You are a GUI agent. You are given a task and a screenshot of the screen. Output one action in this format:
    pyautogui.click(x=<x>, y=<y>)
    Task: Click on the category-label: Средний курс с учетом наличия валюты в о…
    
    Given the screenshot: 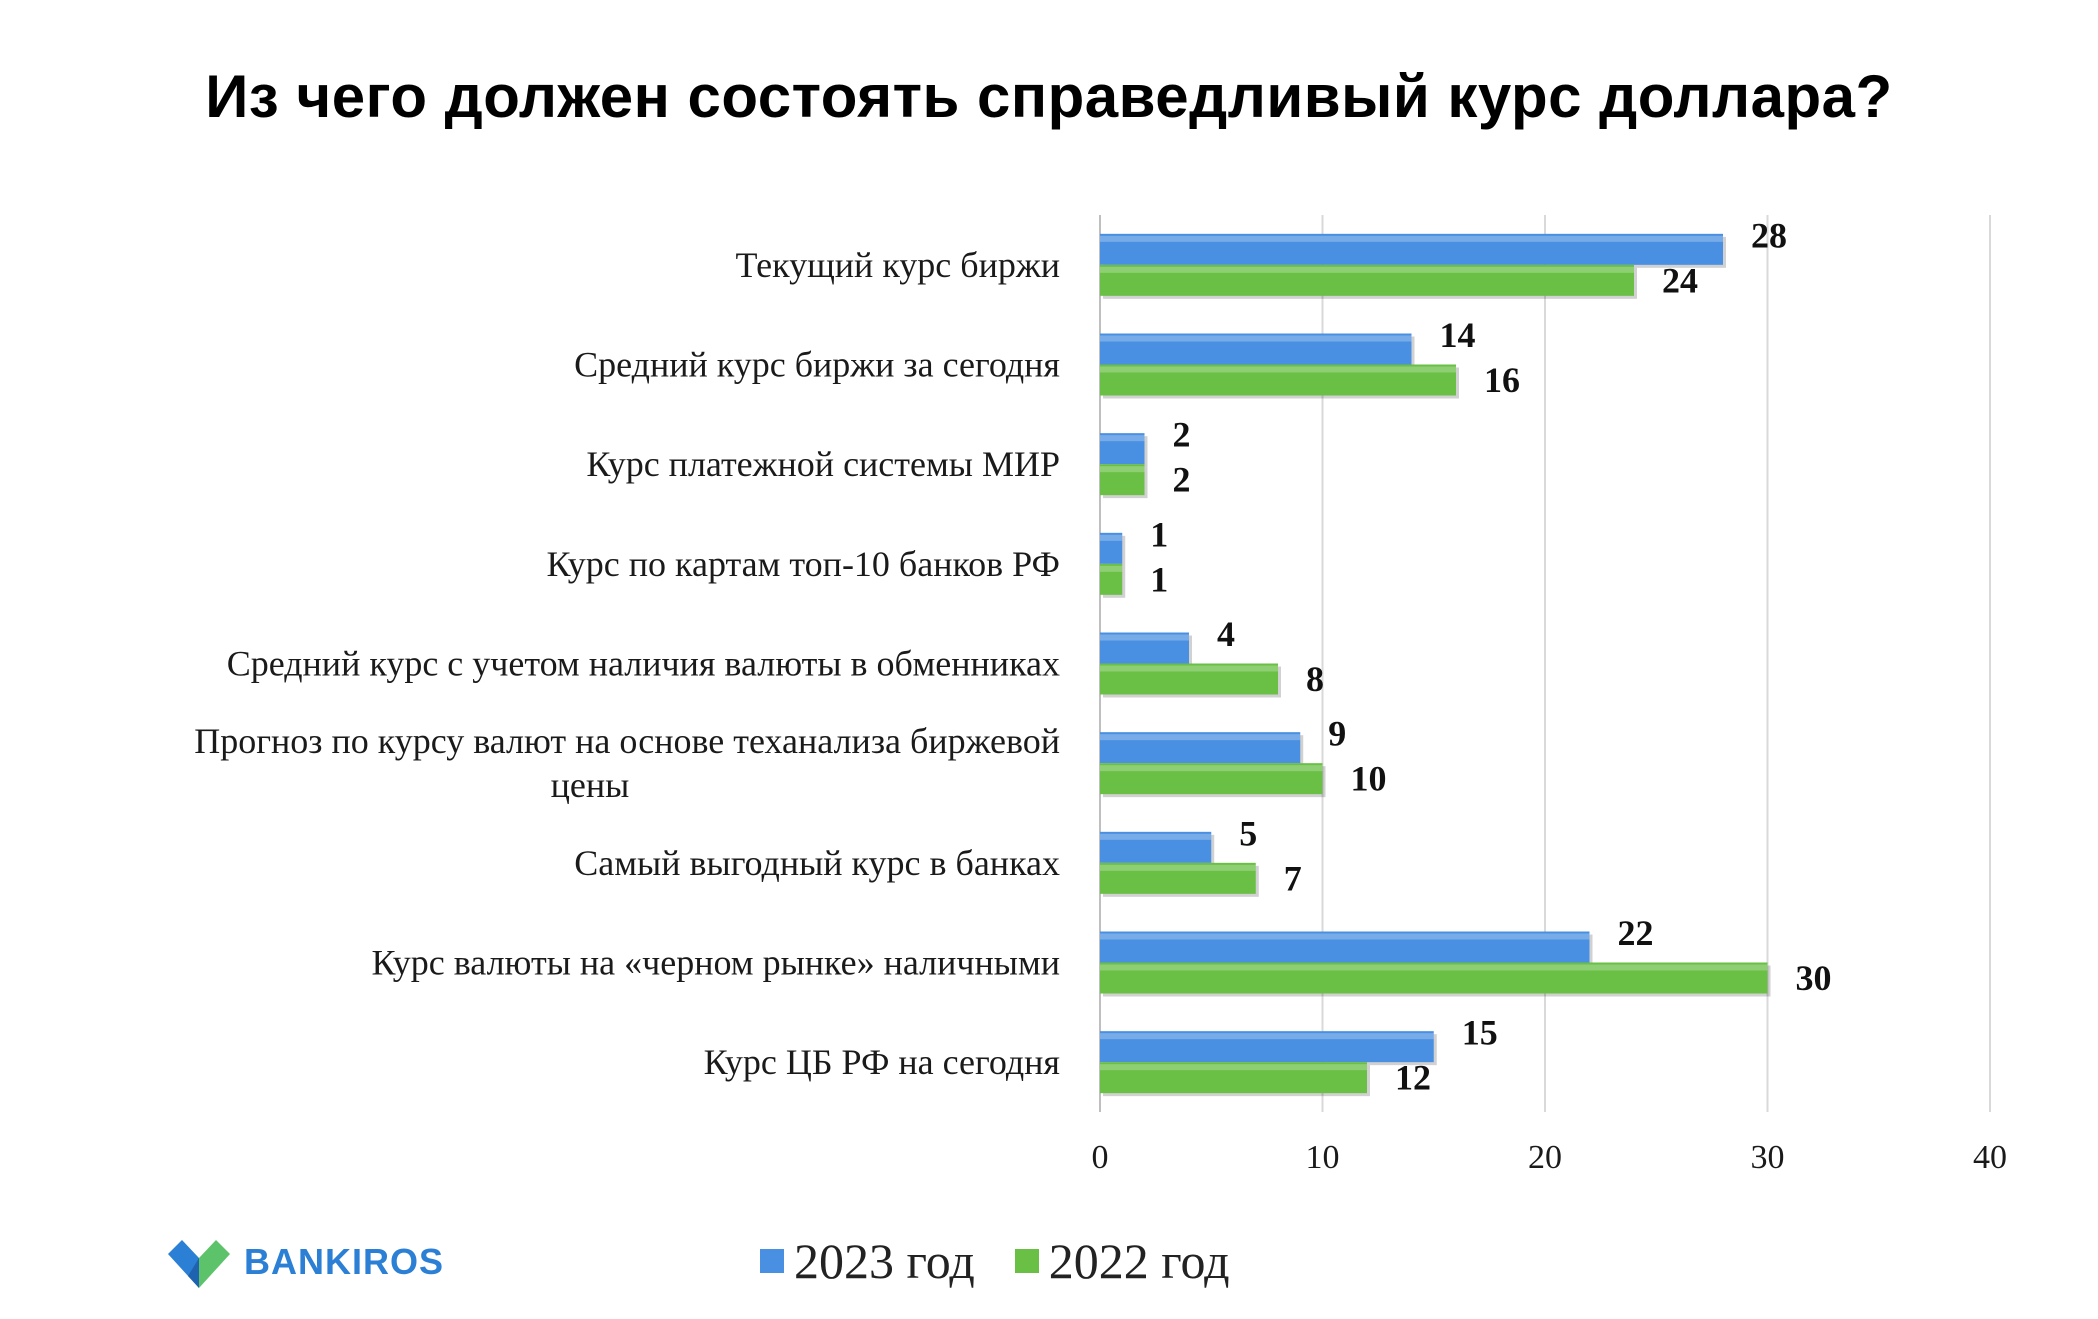 What is the action you would take?
    pyautogui.click(x=643, y=664)
    